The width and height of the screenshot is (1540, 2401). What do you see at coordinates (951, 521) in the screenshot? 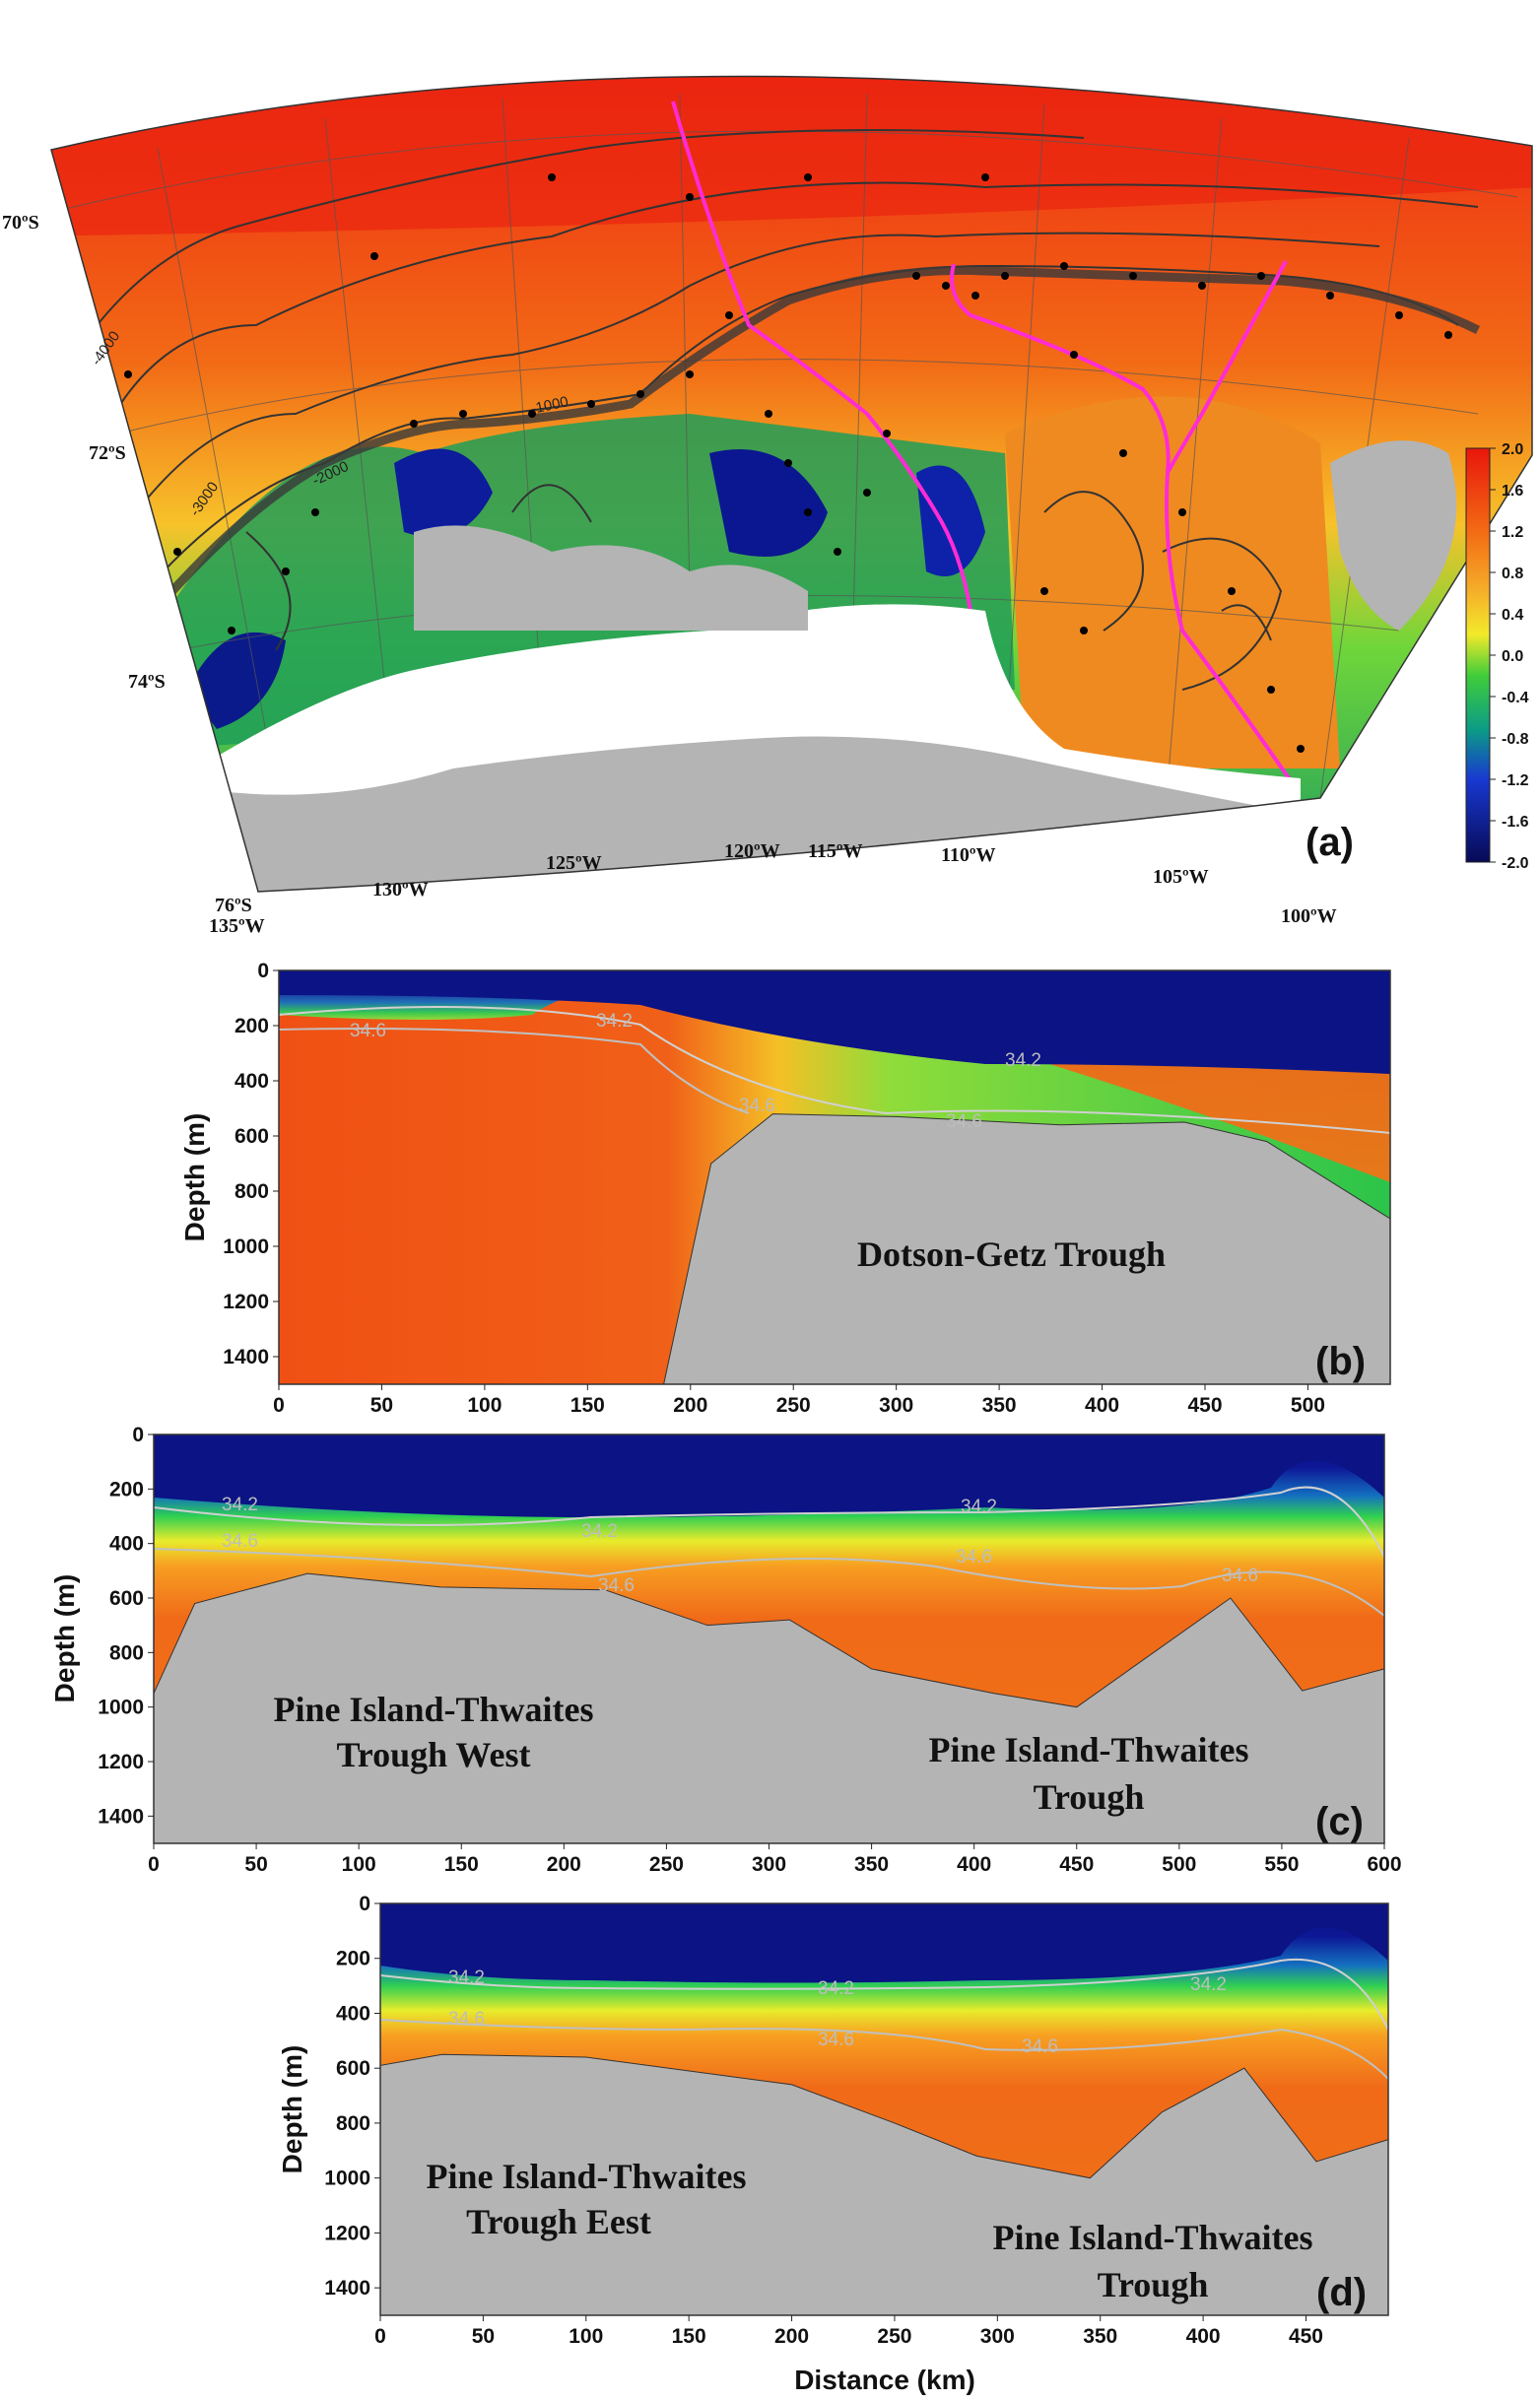
I see `cold-pool-crosson` at bounding box center [951, 521].